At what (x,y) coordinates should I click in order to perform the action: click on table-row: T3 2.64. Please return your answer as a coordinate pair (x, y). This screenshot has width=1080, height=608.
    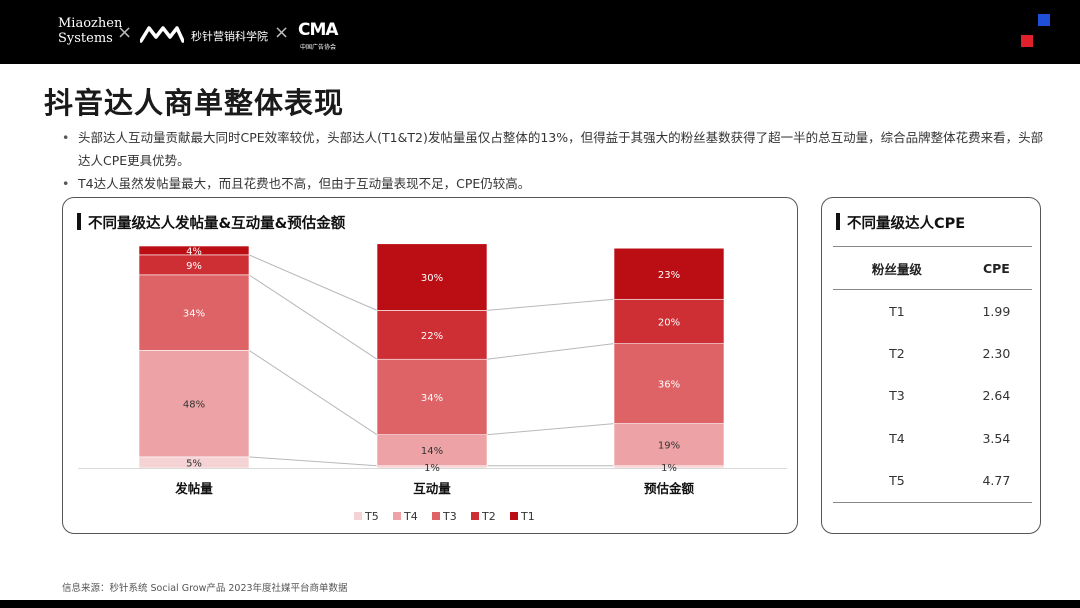
    Looking at the image, I should click on (932, 396).